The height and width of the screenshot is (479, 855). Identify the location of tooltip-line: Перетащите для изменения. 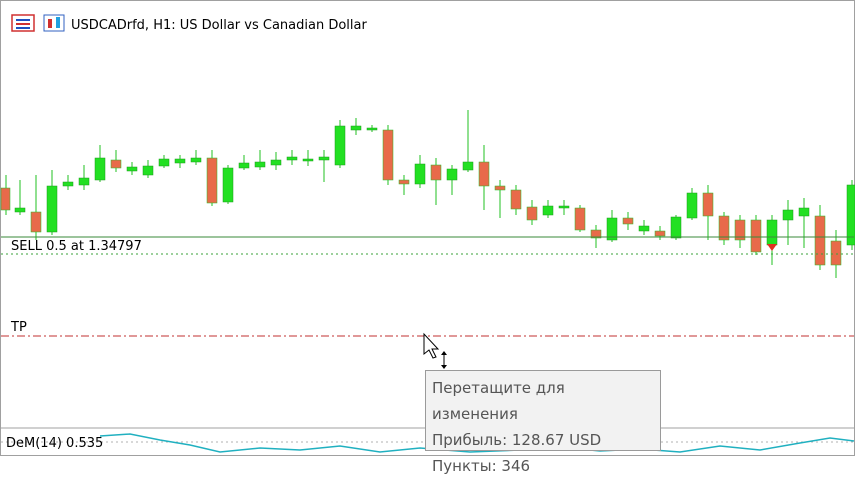
(498, 401).